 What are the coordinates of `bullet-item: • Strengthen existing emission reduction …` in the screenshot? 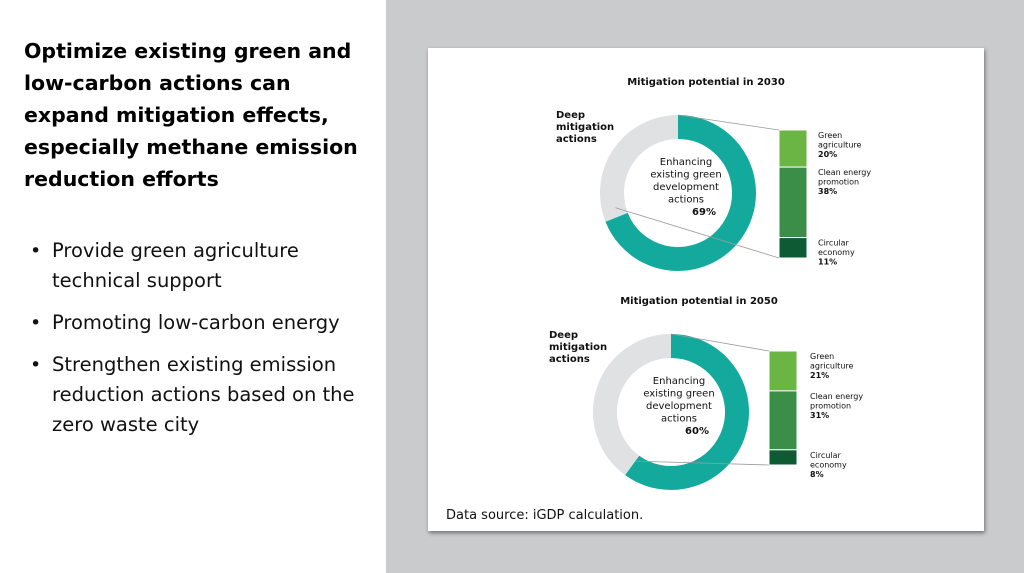 It's located at (194, 395).